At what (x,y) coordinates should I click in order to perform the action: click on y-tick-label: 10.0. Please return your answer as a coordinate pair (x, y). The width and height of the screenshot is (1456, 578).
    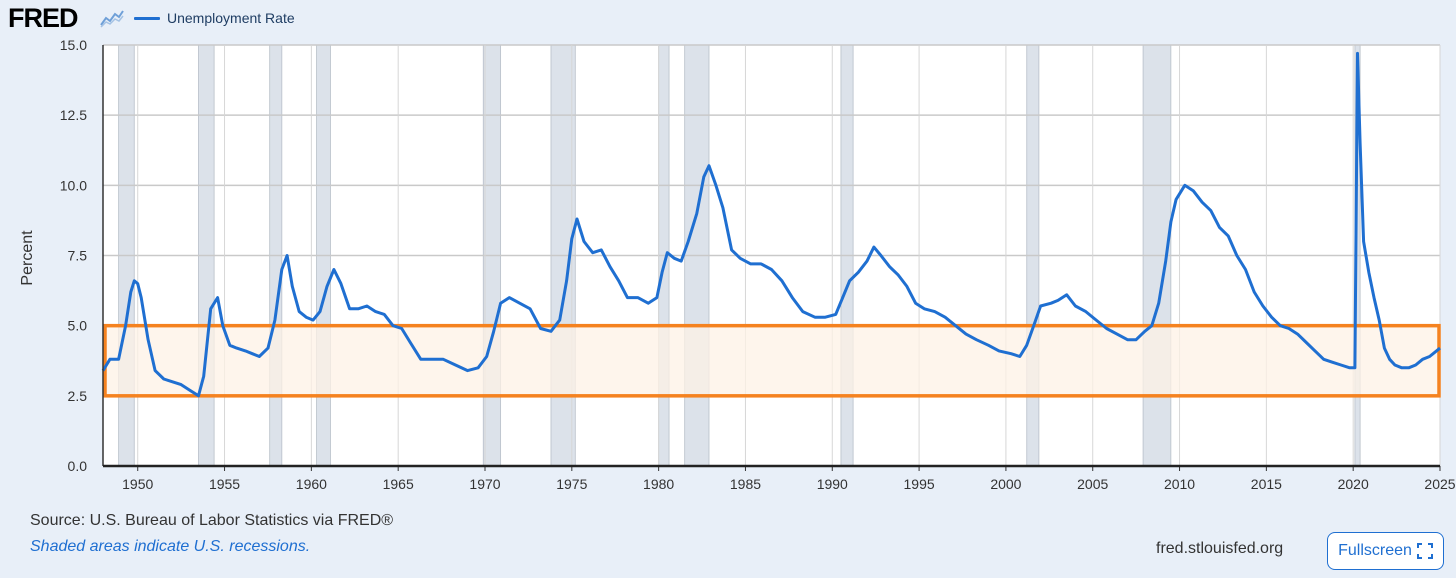
    Looking at the image, I should click on (73, 185).